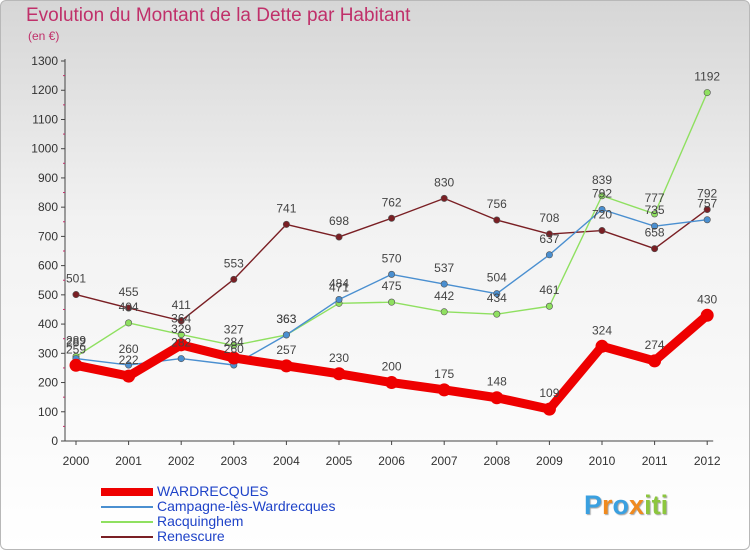  I want to click on y-tick-label: 300, so click(48, 353).